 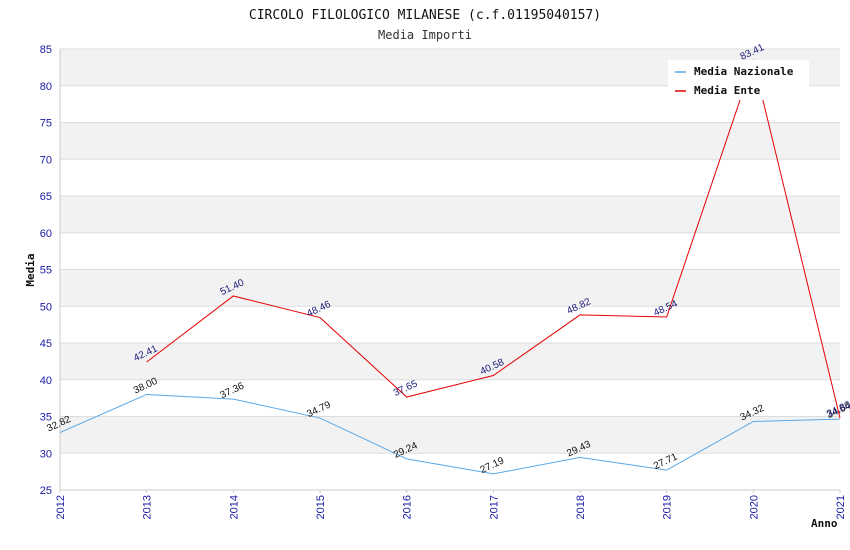 What do you see at coordinates (234, 507) in the screenshot?
I see `x-tick-label: 2014` at bounding box center [234, 507].